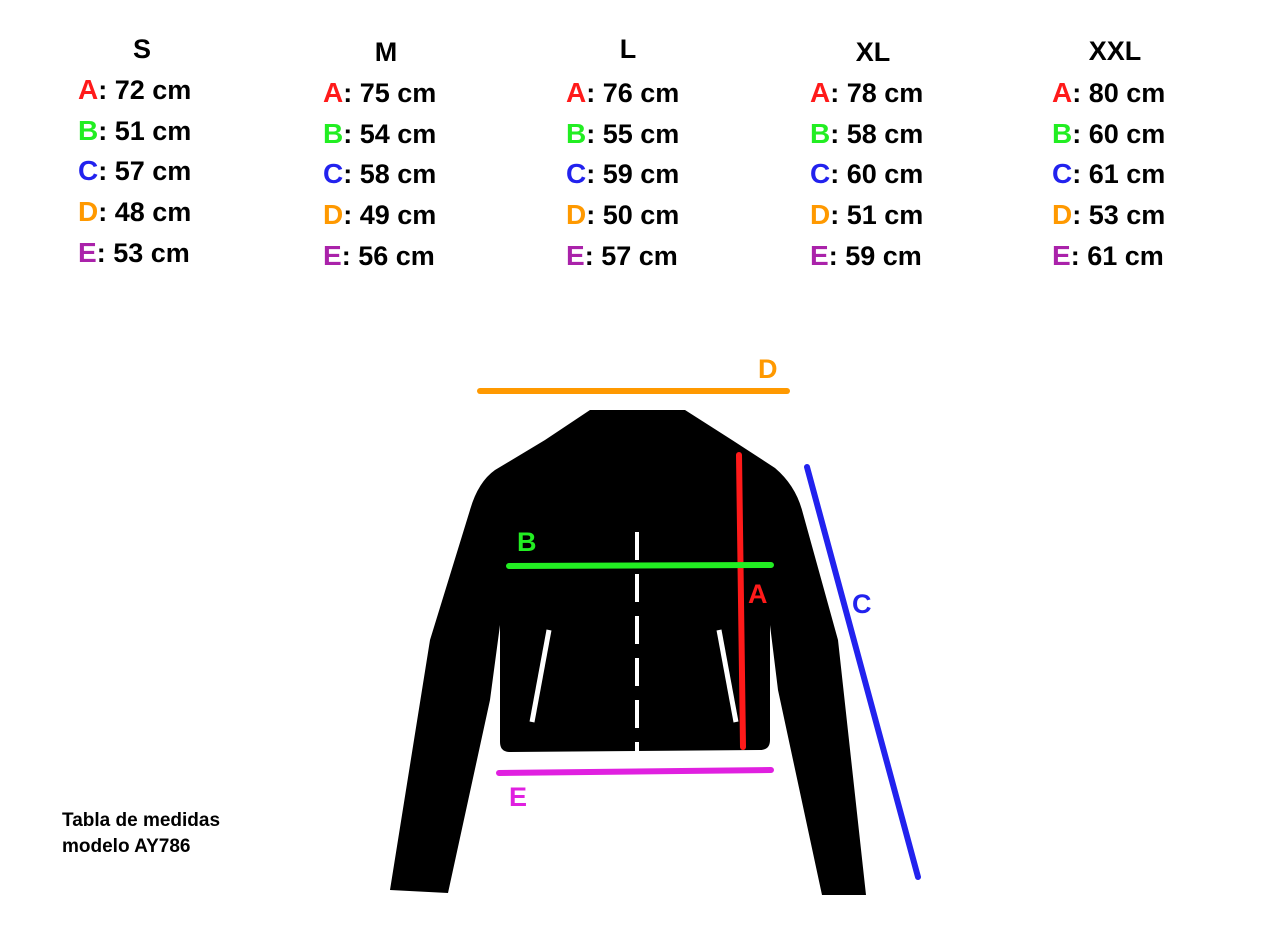 The height and width of the screenshot is (937, 1264). What do you see at coordinates (885, 174) in the screenshot?
I see `measure-value: 60 cm` at bounding box center [885, 174].